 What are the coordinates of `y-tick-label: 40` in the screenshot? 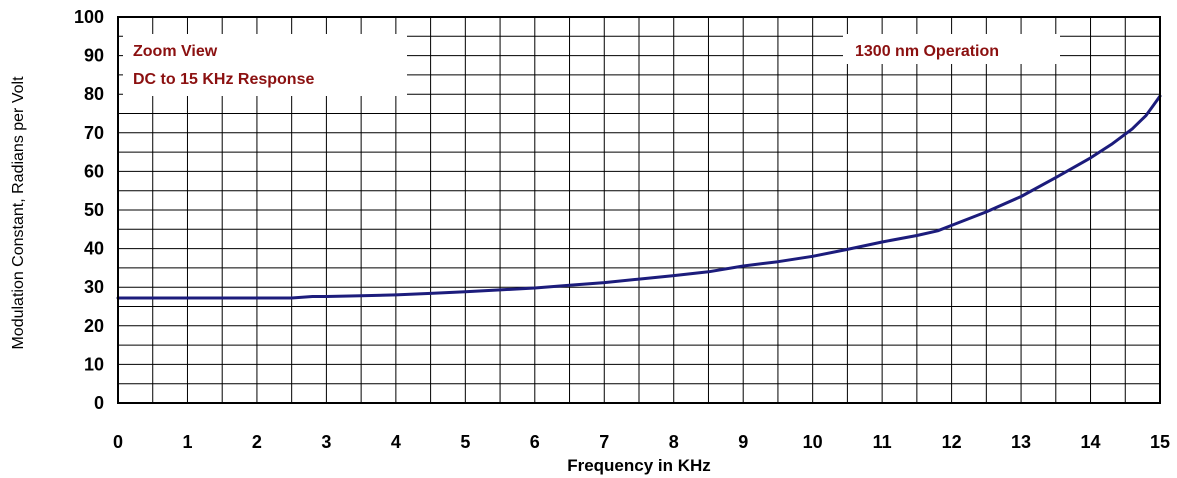 It's located at (94, 249).